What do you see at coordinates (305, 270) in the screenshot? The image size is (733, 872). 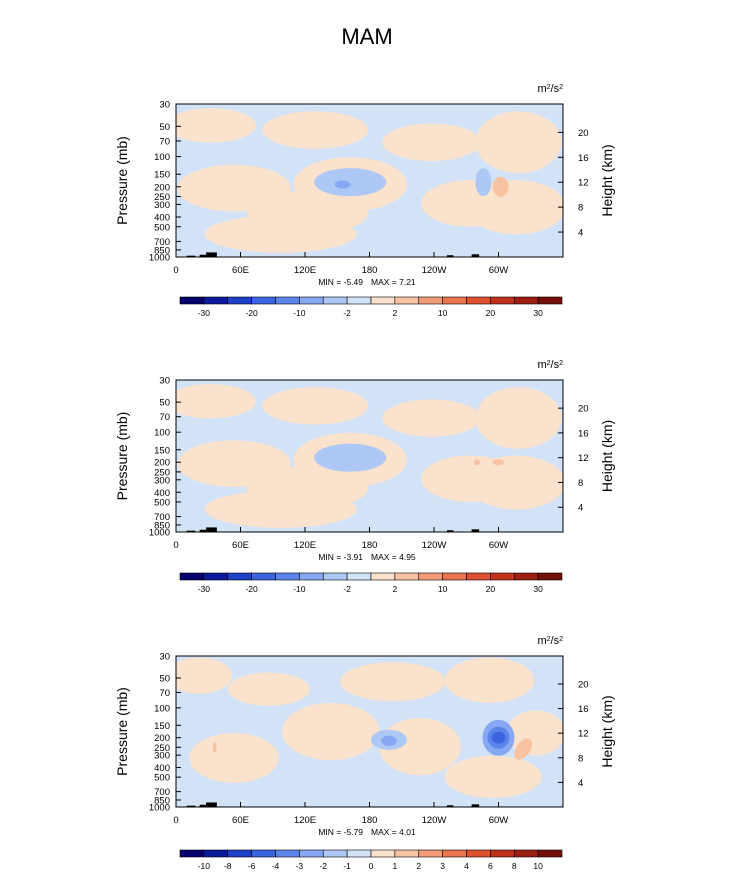 I see `x-tick-label: 120E` at bounding box center [305, 270].